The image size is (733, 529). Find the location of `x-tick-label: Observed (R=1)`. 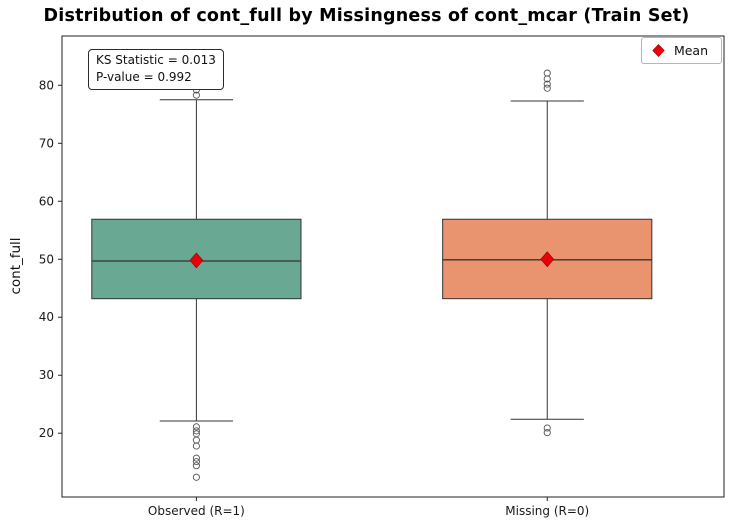

x-tick-label: Observed (R=1) is located at coordinates (196, 511).